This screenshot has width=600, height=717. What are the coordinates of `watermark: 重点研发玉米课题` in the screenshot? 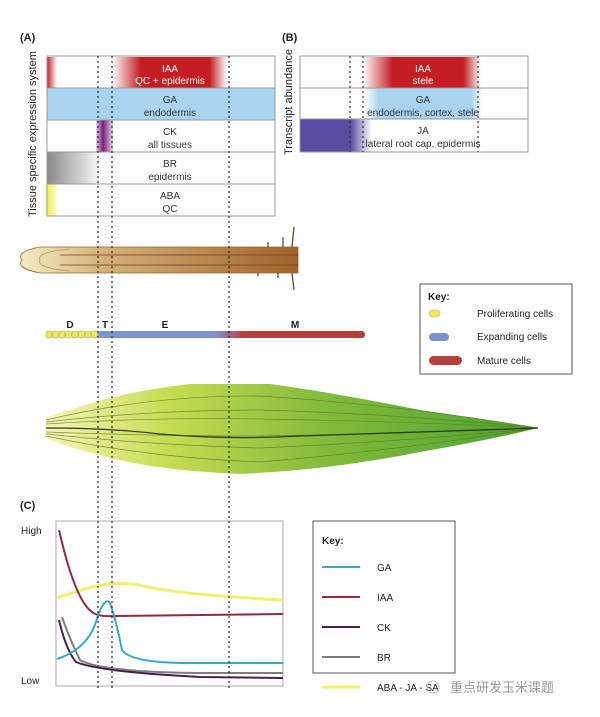 It's located at (490, 687).